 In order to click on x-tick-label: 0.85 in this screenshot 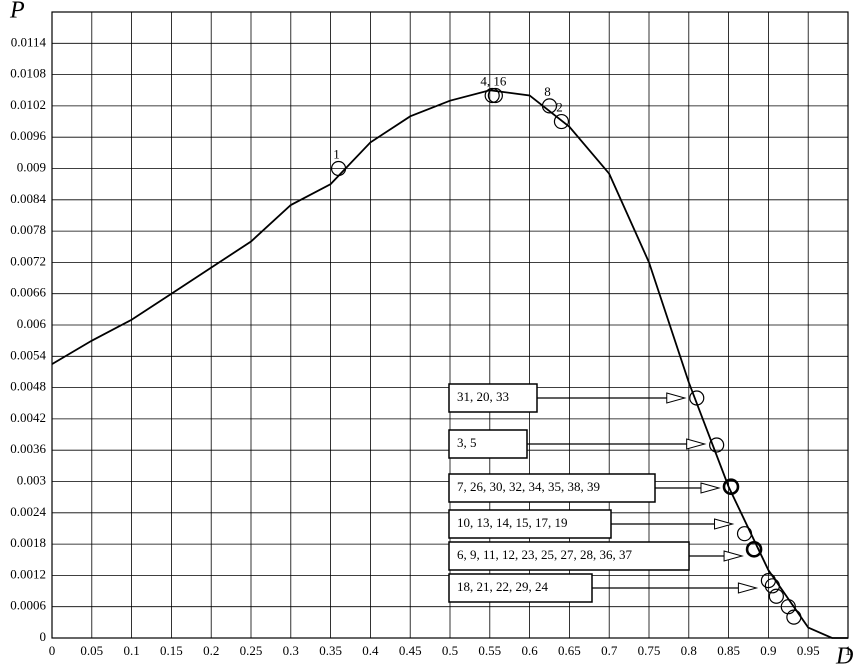, I will do `click(728, 650)`.